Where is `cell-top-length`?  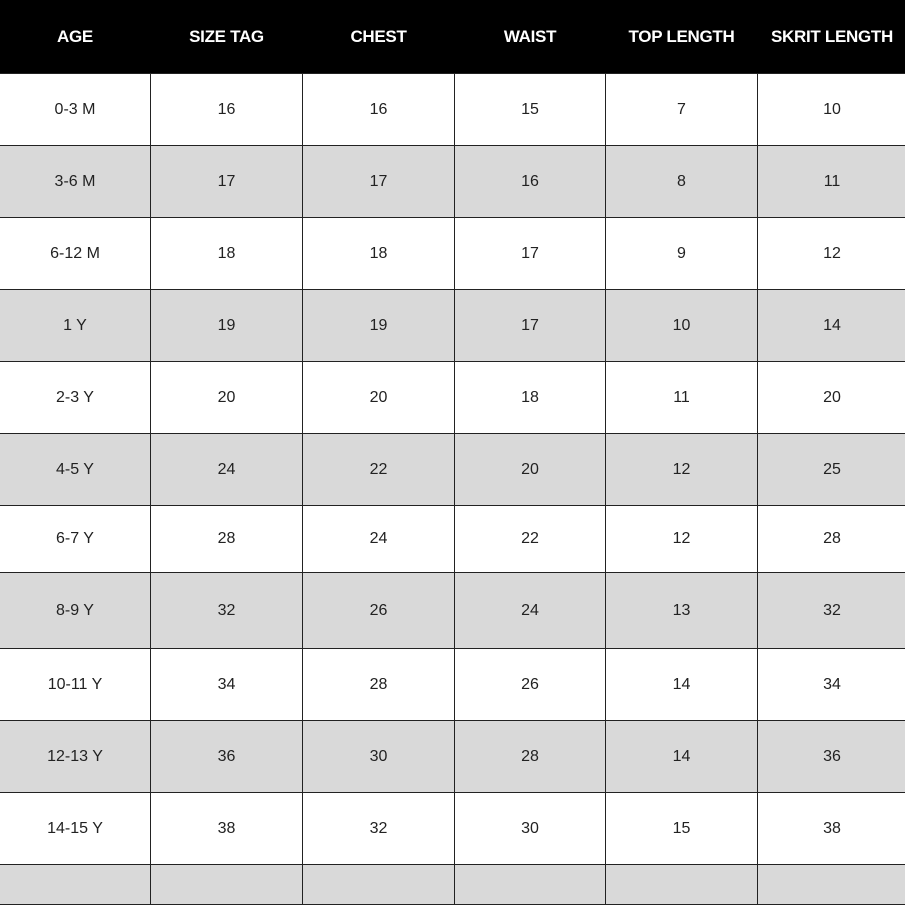
cell-top-length is located at coordinates (682, 885).